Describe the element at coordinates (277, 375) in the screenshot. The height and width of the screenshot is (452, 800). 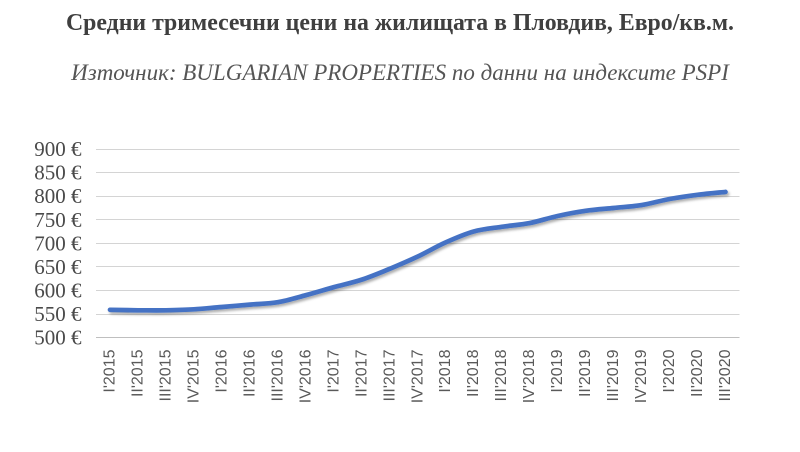
I see `svg-text: III'2016` at that location.